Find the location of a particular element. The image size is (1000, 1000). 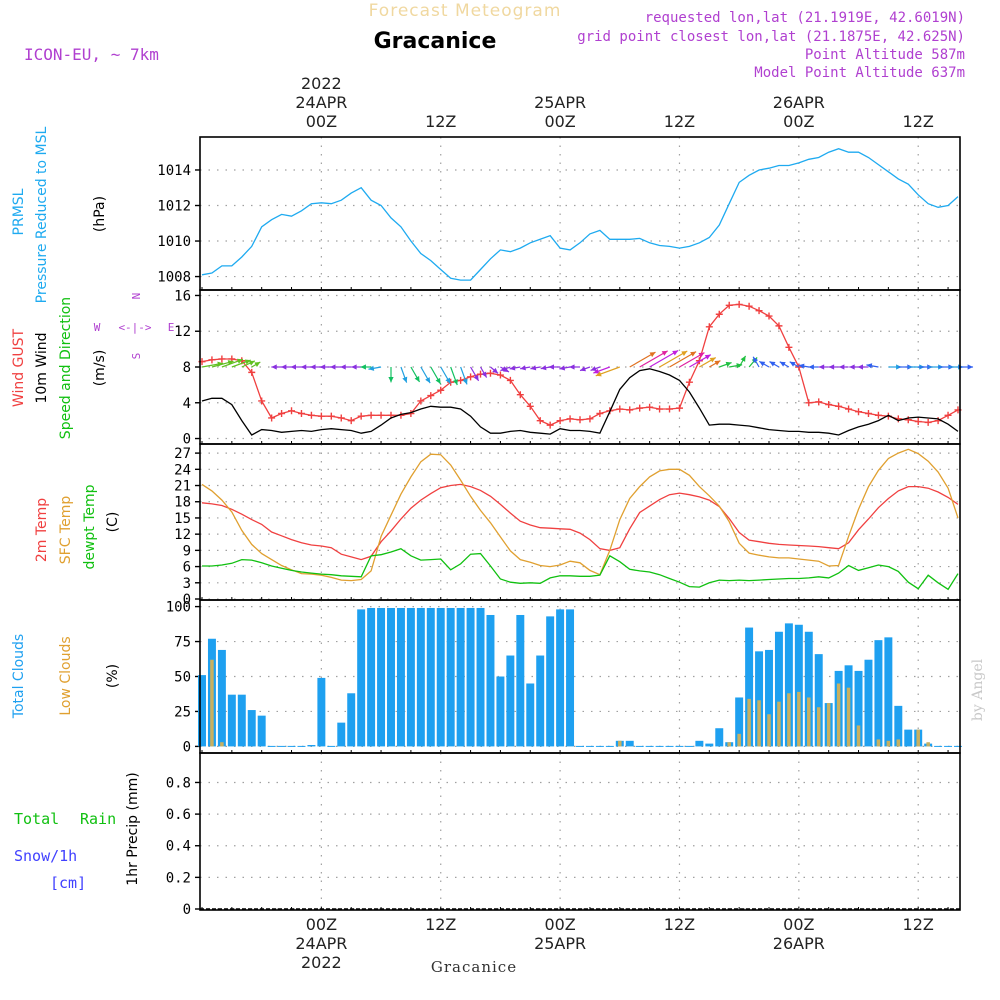

wind-arrow-shaft is located at coordinates (664, 359).